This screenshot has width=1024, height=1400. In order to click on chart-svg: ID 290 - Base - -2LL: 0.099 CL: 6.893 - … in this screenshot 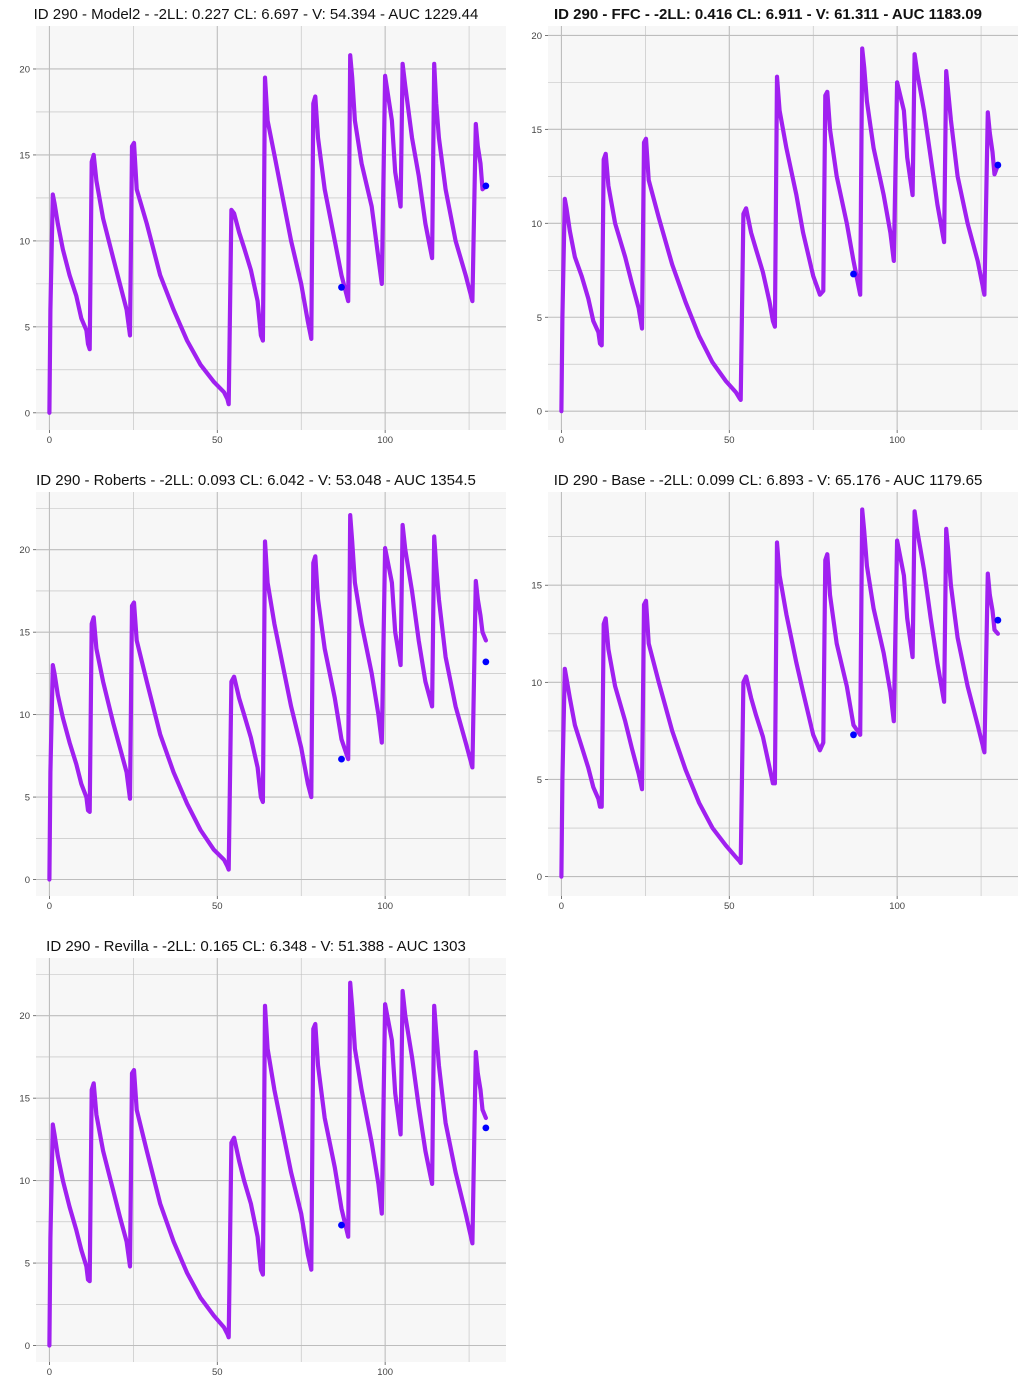, I will do `click(774, 692)`.